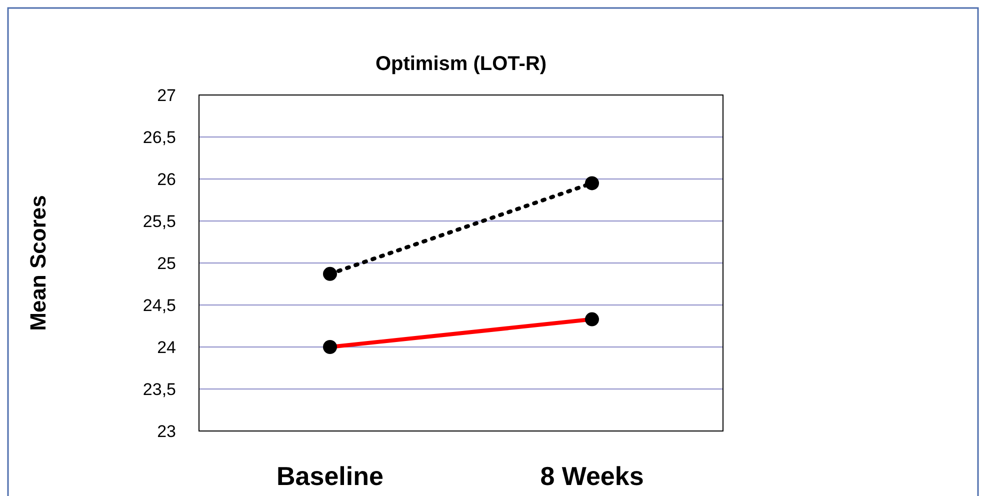  I want to click on y-tick-label: 23,5, so click(159, 389).